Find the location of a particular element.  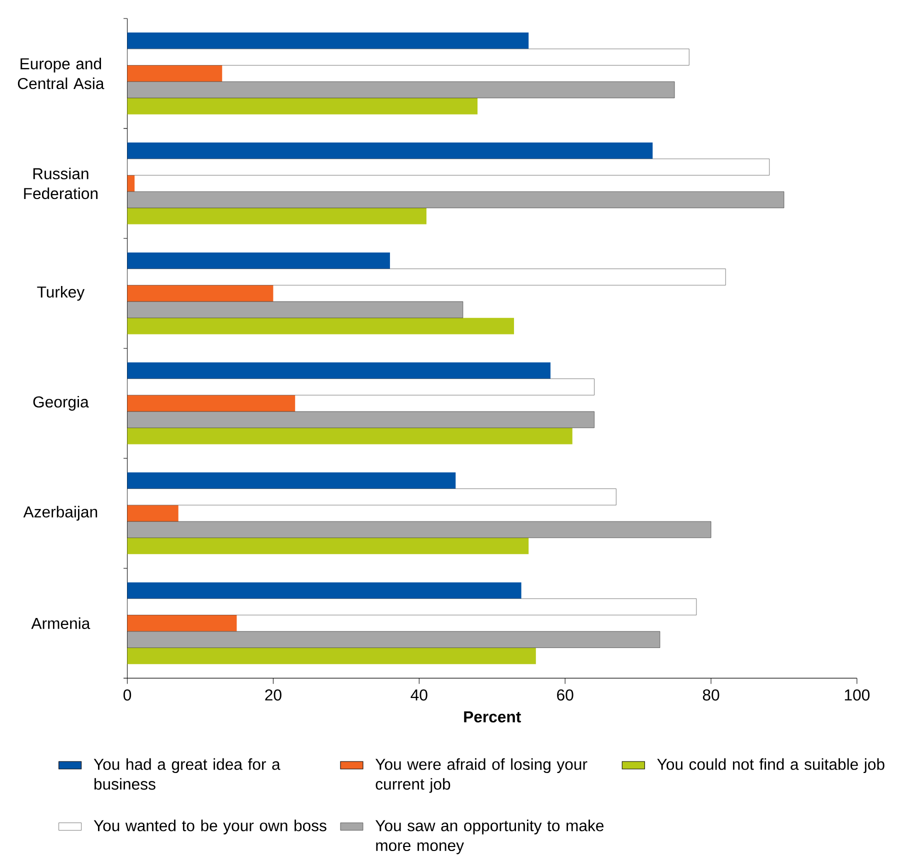

x-tick-label: 20 is located at coordinates (273, 694).